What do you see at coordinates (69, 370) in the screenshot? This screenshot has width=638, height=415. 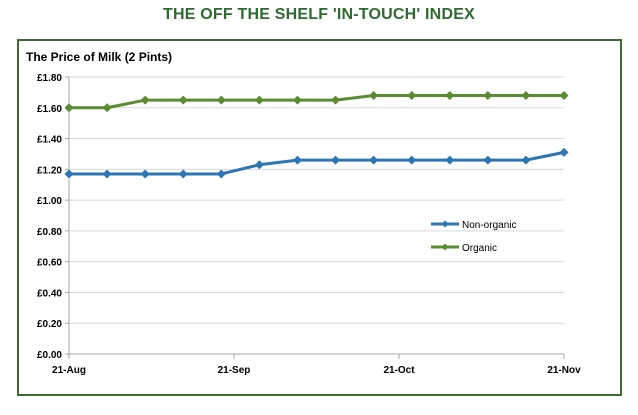 I see `x-tick-label: 21-Aug` at bounding box center [69, 370].